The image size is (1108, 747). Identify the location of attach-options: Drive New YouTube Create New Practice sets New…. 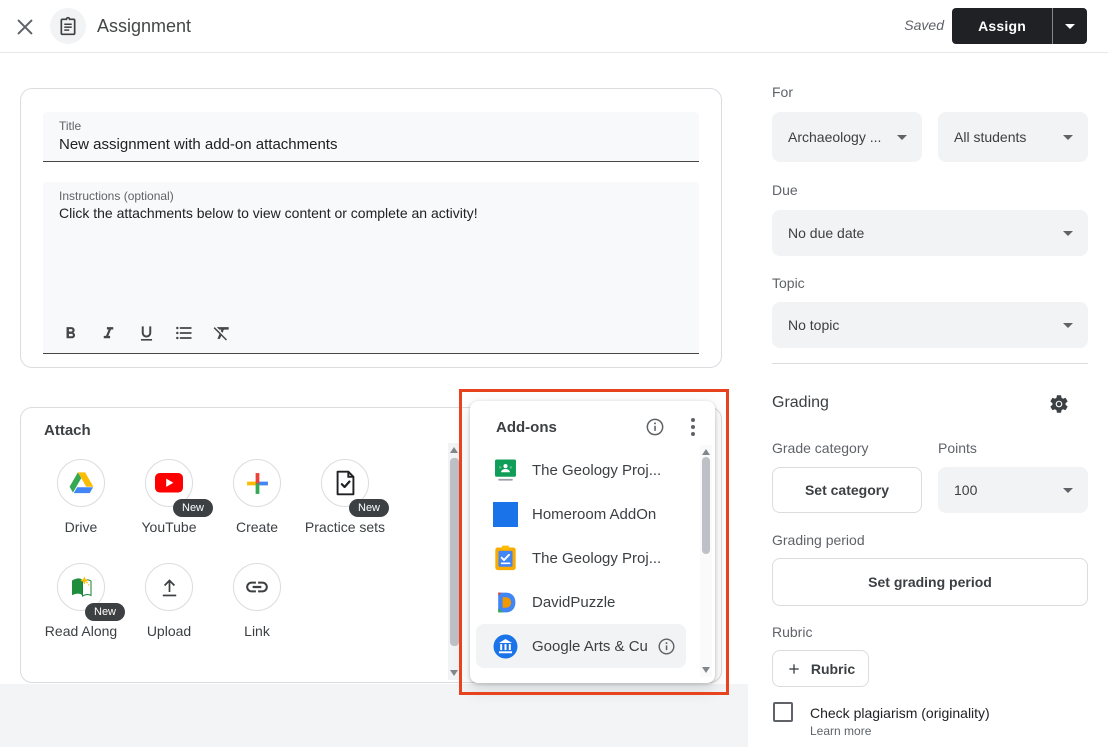
(247, 550).